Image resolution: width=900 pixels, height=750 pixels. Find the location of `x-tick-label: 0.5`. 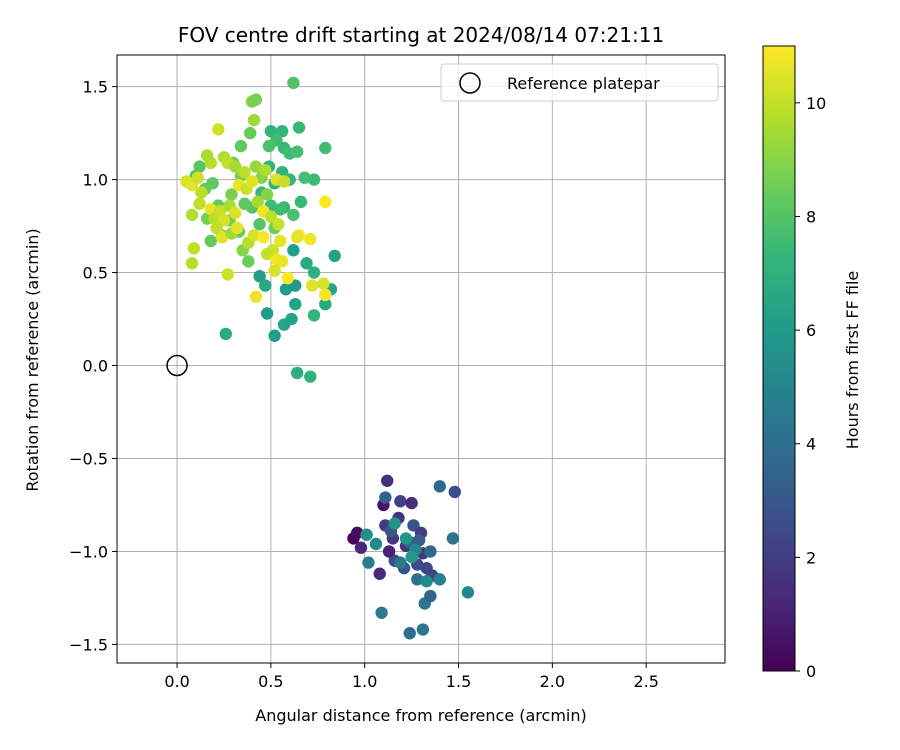

x-tick-label: 0.5 is located at coordinates (270, 681).